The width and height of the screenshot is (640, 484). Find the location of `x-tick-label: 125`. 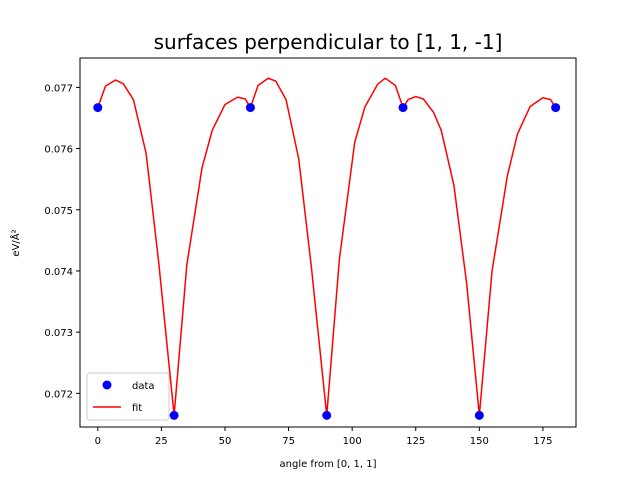

x-tick-label: 125 is located at coordinates (415, 441).